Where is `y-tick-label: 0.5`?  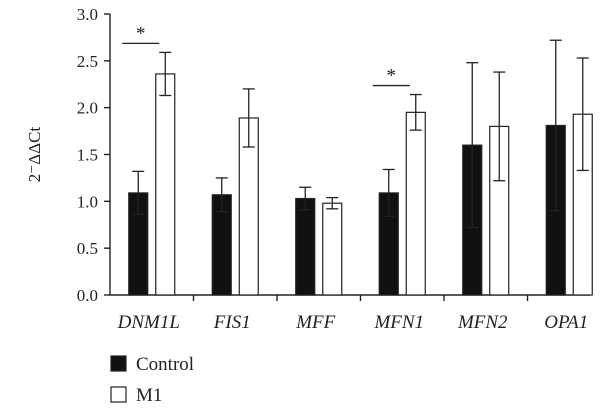
y-tick-label: 0.5 is located at coordinates (87, 248).